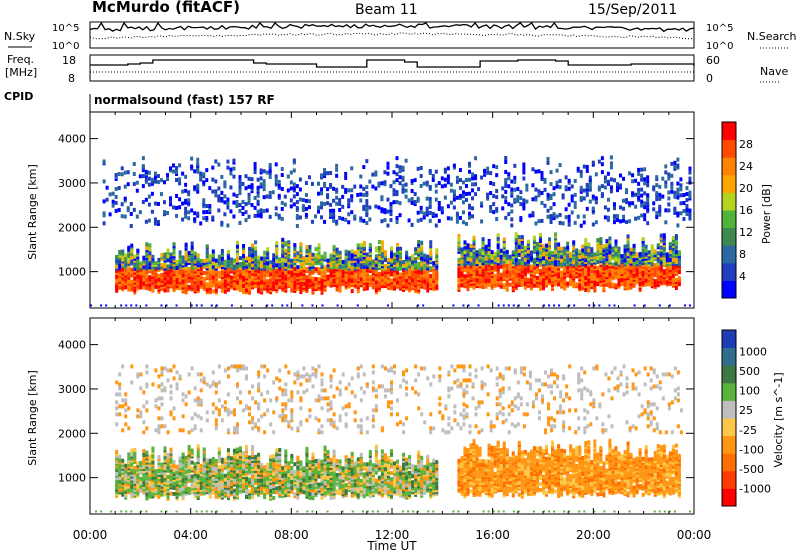  Describe the element at coordinates (719, 28) in the screenshot. I see `noise-right-tick-top: 10^5` at that location.